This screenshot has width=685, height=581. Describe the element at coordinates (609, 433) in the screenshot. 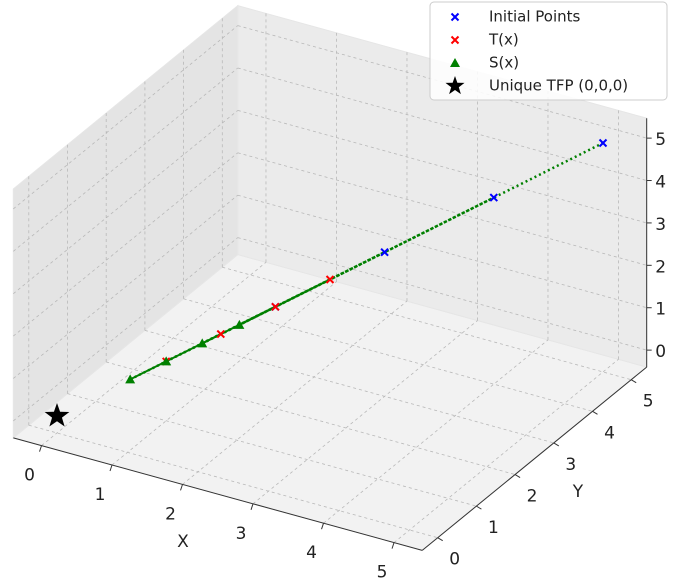

I see `y-tick-label: 4` at that location.